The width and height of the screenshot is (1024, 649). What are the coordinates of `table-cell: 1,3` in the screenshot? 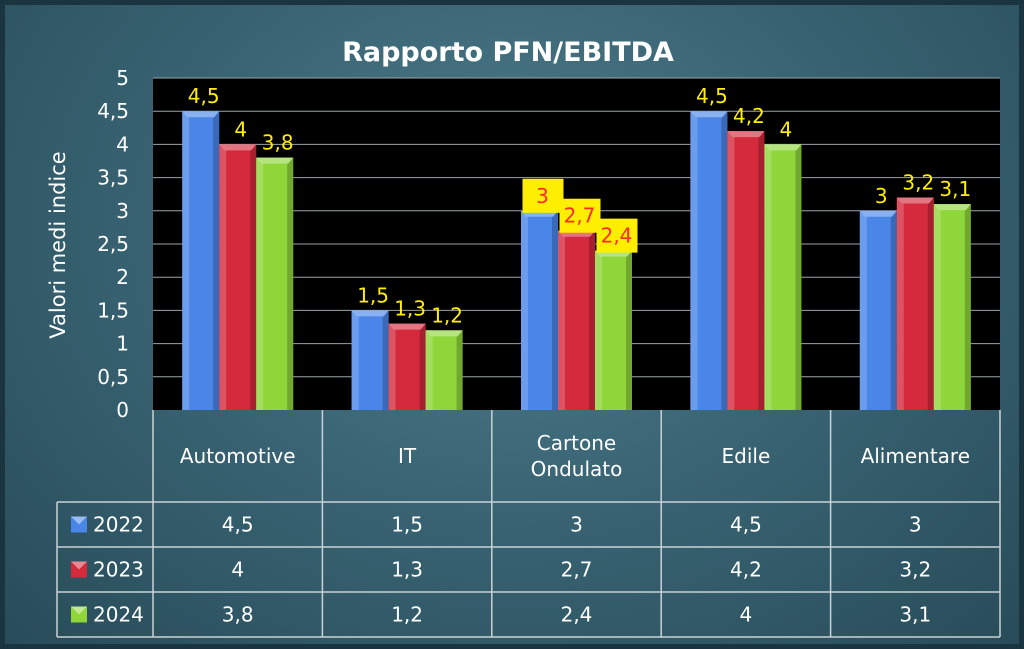 It's located at (407, 570).